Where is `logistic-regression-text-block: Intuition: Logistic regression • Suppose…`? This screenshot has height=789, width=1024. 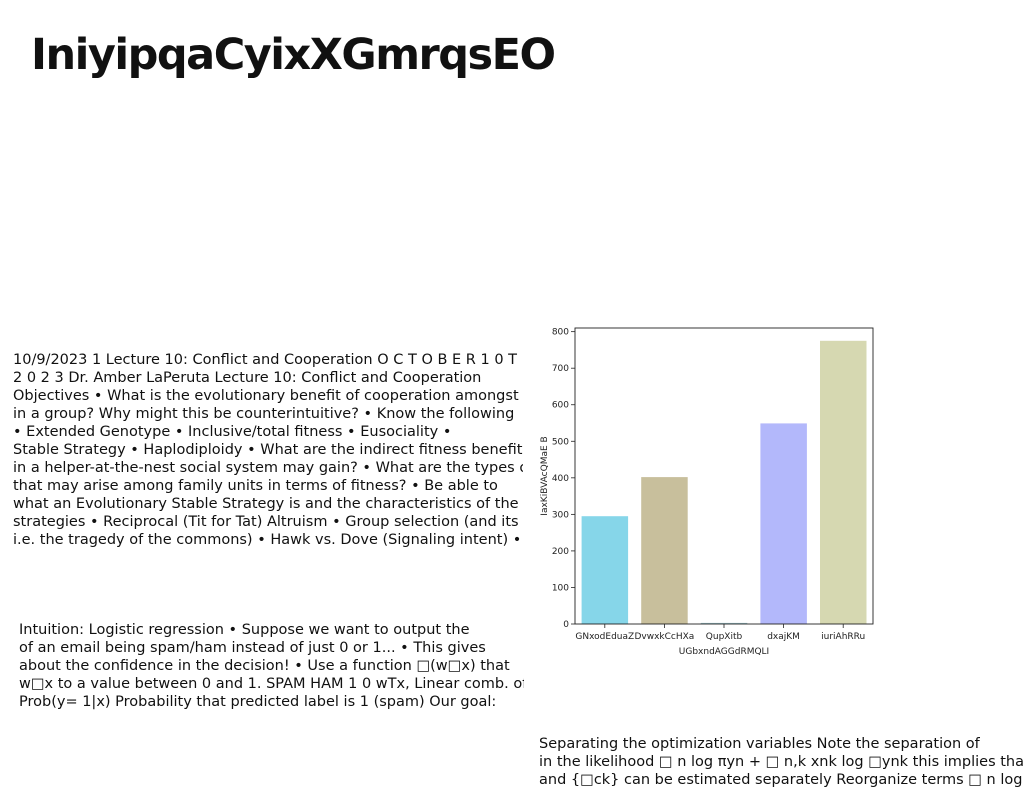 logistic-regression-text-block: Intuition: Logistic regression • Suppose… is located at coordinates (271, 666).